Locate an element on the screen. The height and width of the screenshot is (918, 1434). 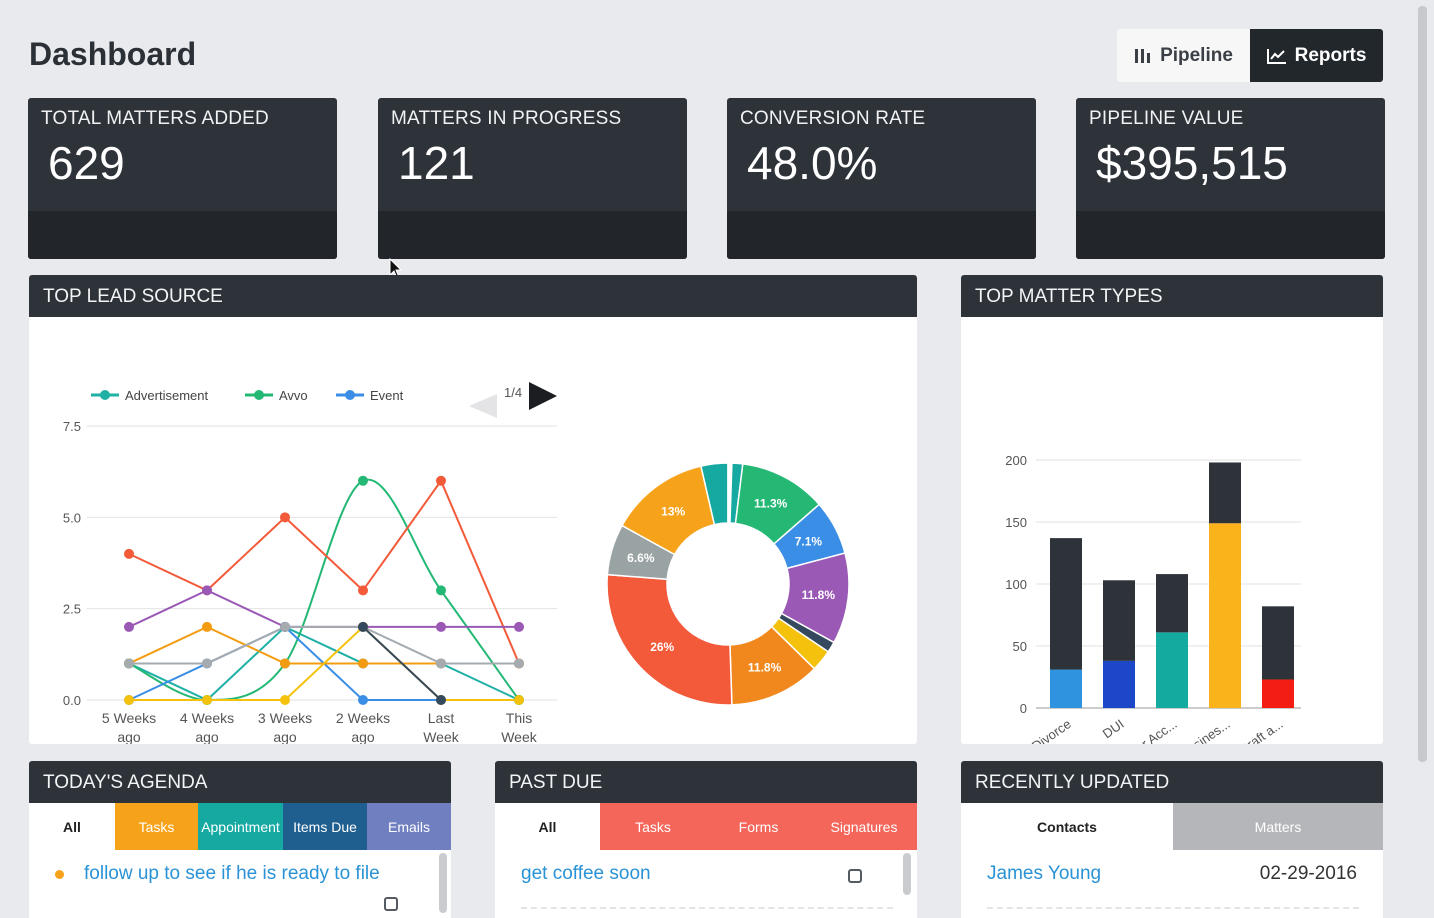
contact-name-link: James Young is located at coordinates (1044, 873).